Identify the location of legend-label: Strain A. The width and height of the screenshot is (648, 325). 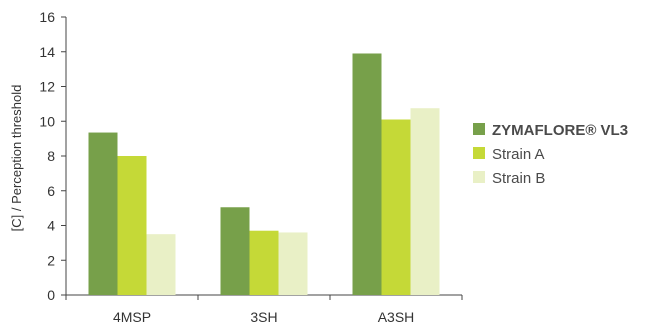
(518, 154).